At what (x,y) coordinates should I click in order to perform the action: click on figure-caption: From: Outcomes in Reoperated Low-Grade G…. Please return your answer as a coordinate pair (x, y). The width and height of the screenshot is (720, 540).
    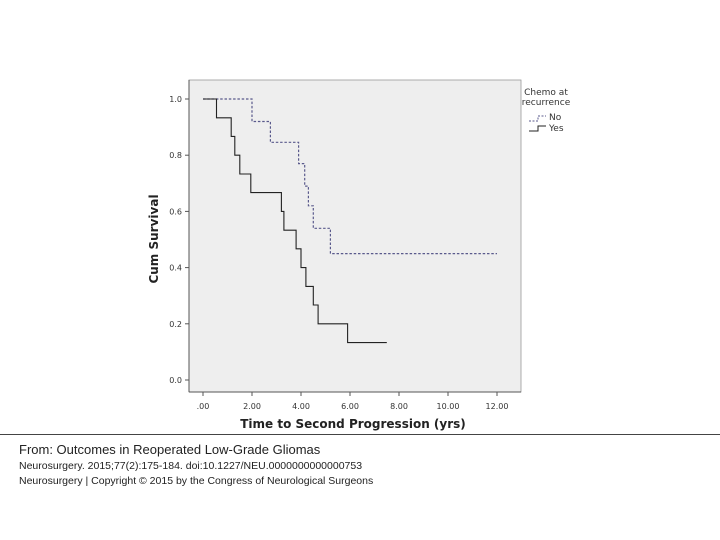
    Looking at the image, I should click on (196, 465).